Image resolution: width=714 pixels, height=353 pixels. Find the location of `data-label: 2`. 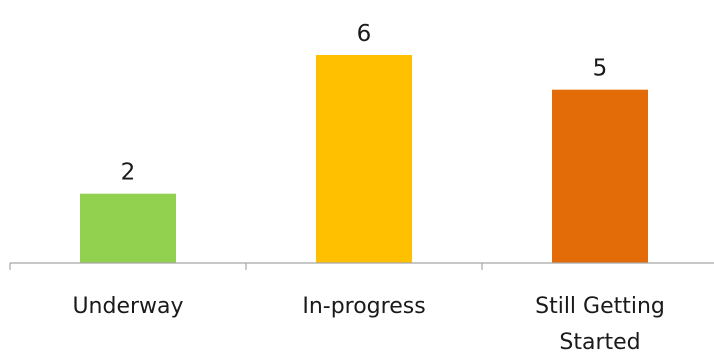

data-label: 2 is located at coordinates (128, 173).